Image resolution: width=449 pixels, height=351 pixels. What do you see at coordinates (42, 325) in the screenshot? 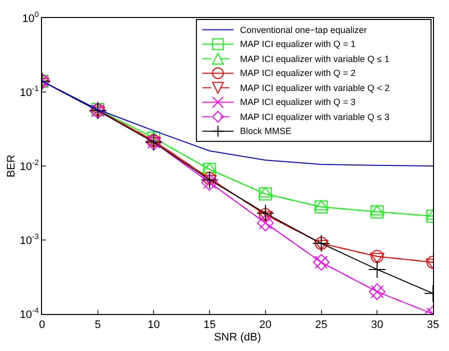
I see `x-tick-label: 0` at bounding box center [42, 325].